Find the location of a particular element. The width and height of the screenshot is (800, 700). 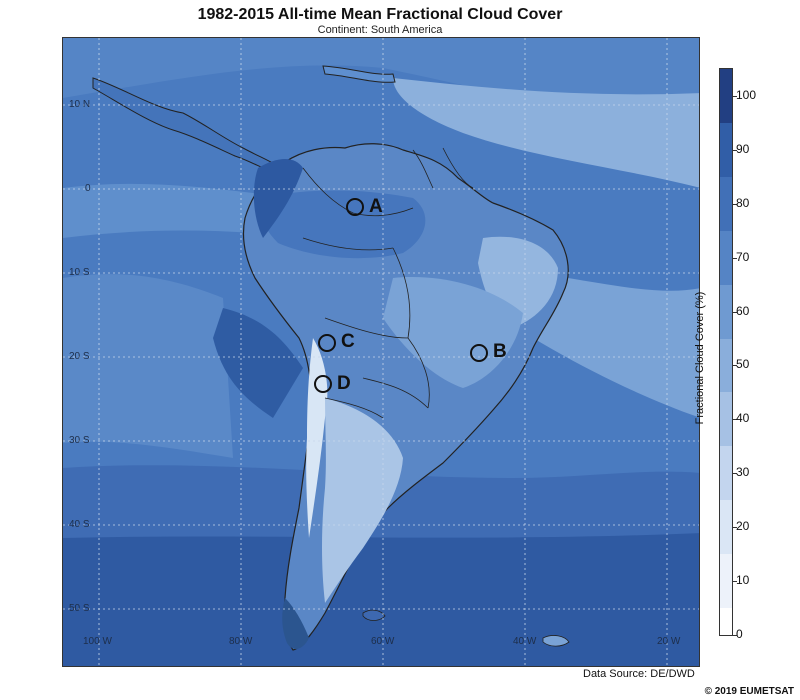

falkland-islands is located at coordinates (374, 615).